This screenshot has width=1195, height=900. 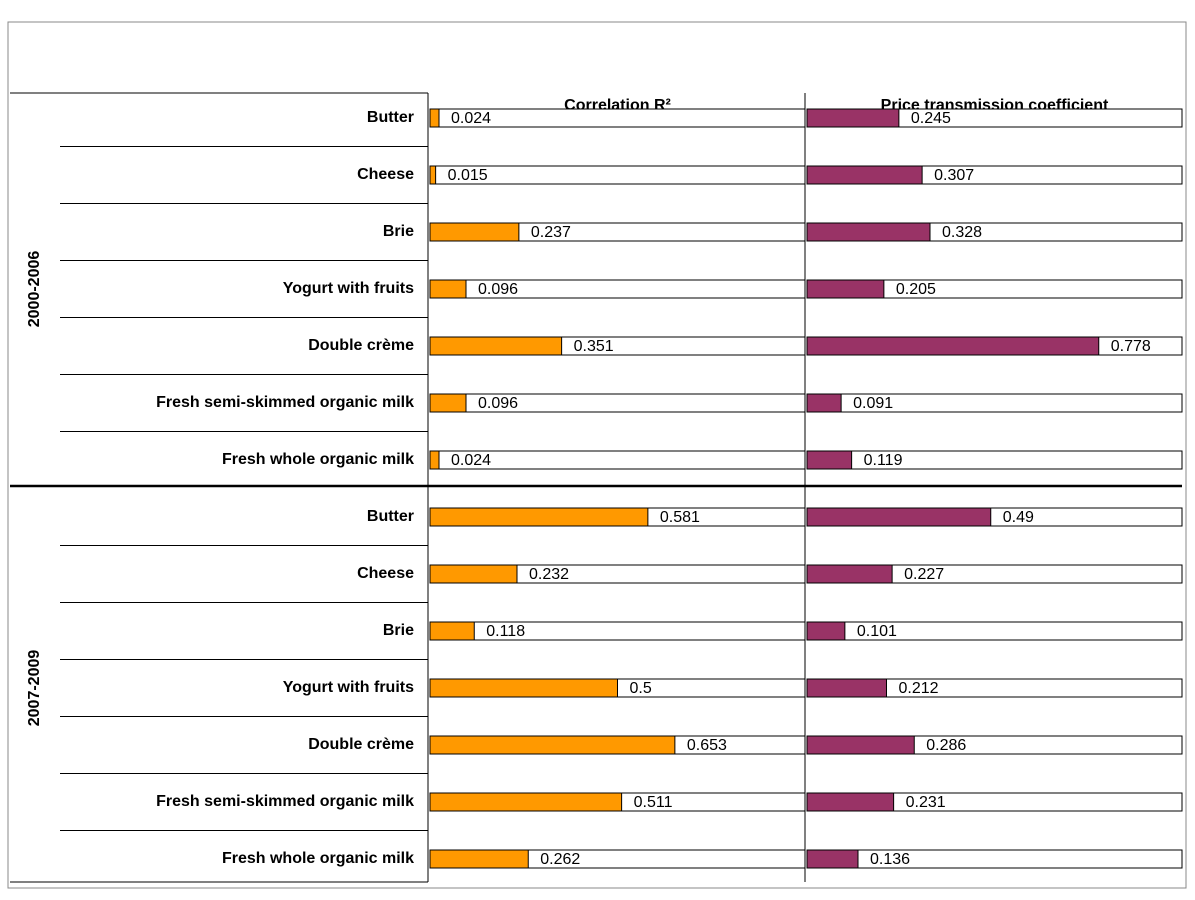 I want to click on value-label: 0.091, so click(x=873, y=403).